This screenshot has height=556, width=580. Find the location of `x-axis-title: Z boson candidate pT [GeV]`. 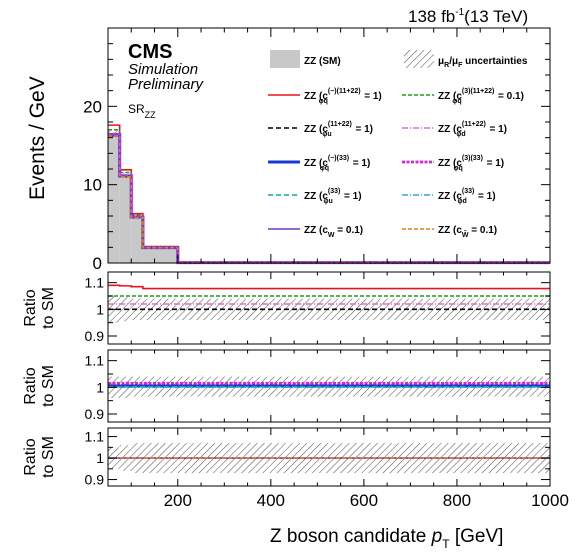

x-axis-title: Z boson candidate pT [GeV] is located at coordinates (386, 538).